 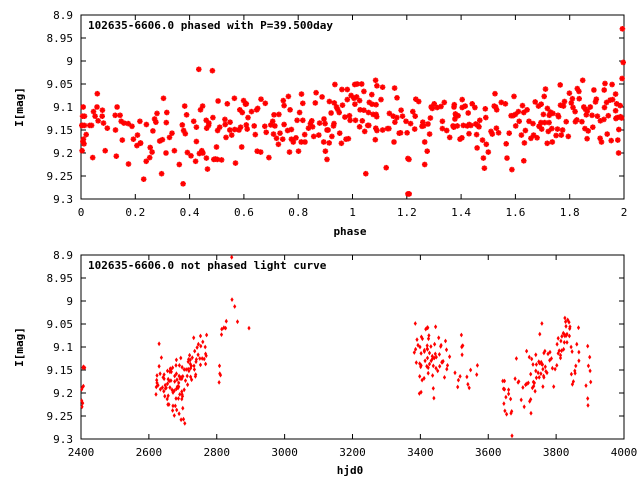 What do you see at coordinates (207, 265) in the screenshot?
I see `plot-title: 102635-6606.0 not phased light curve` at bounding box center [207, 265].